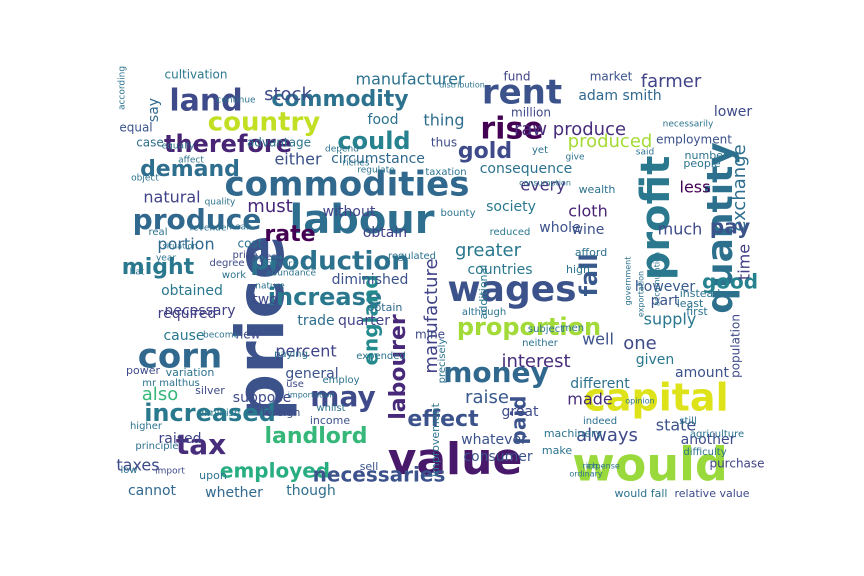 The width and height of the screenshot is (864, 576). Describe the element at coordinates (298, 159) in the screenshot. I see `cloud-word: either` at that location.